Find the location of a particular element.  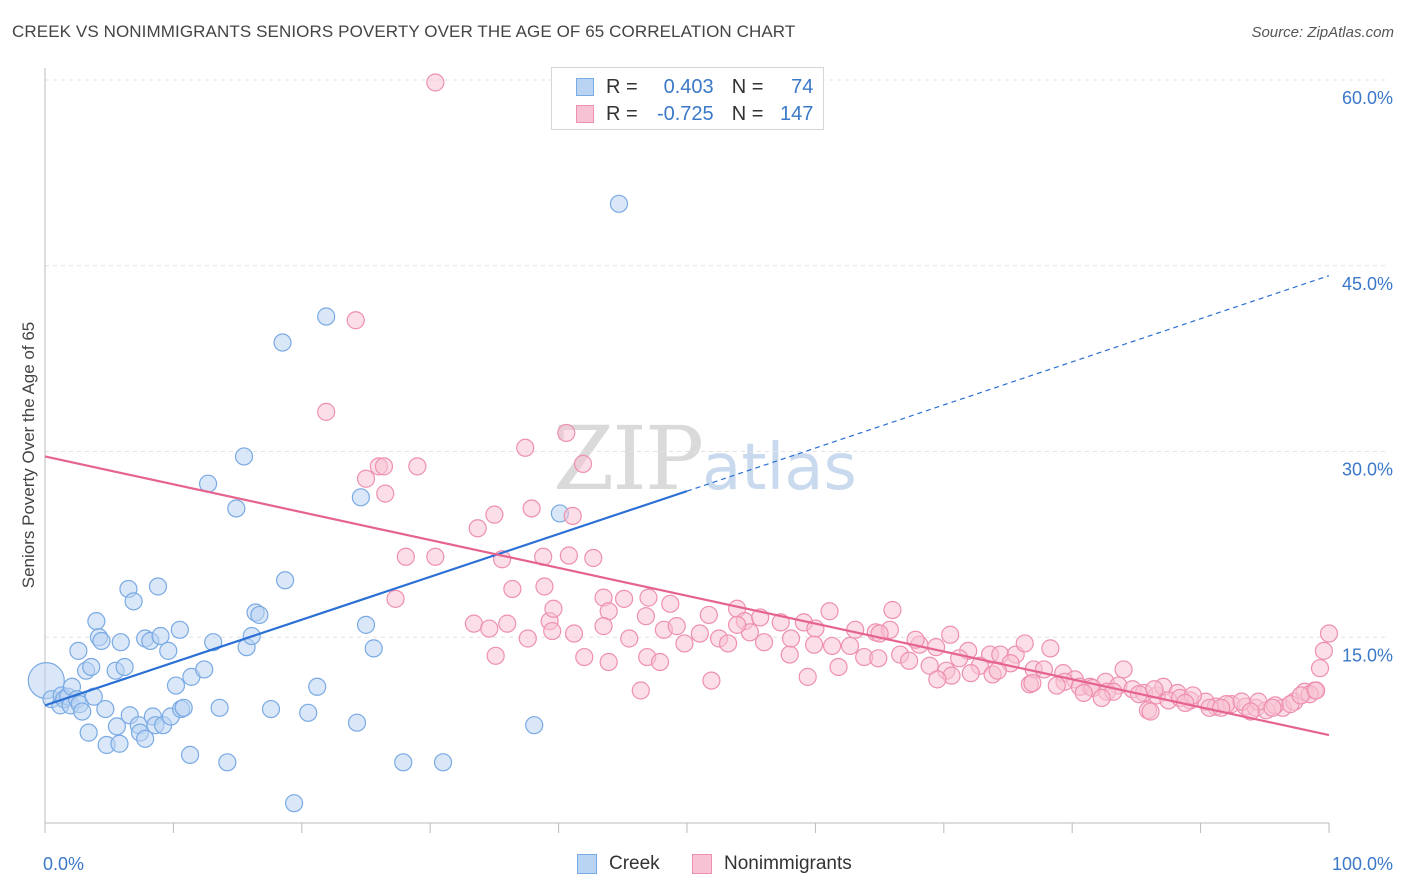

legend-row-nonimmigrants: R = -0.725 N = 147 is located at coordinates (694, 114).